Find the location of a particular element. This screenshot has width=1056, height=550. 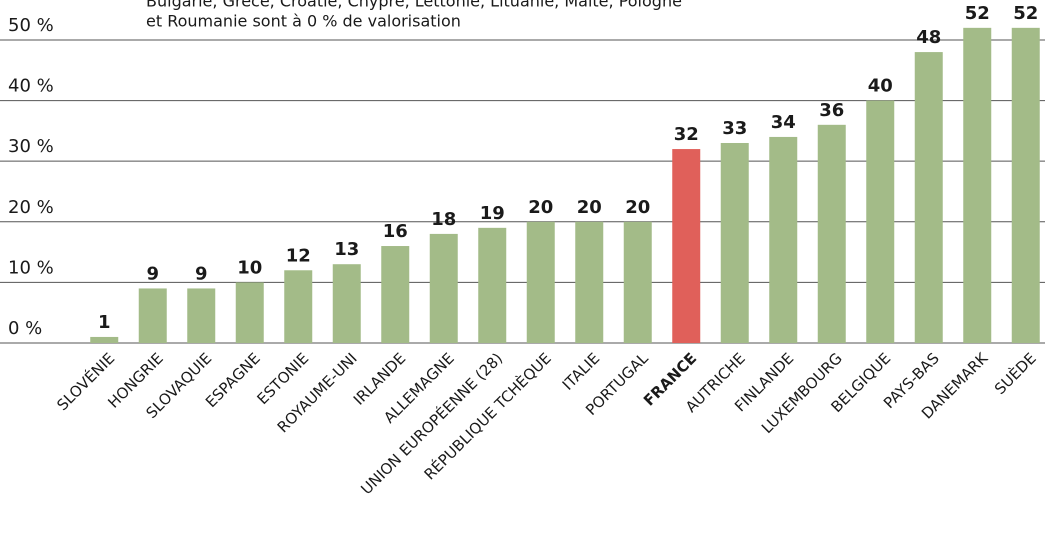

annotation: et Roumanie sont à 0 % de valorisation is located at coordinates (303, 21).